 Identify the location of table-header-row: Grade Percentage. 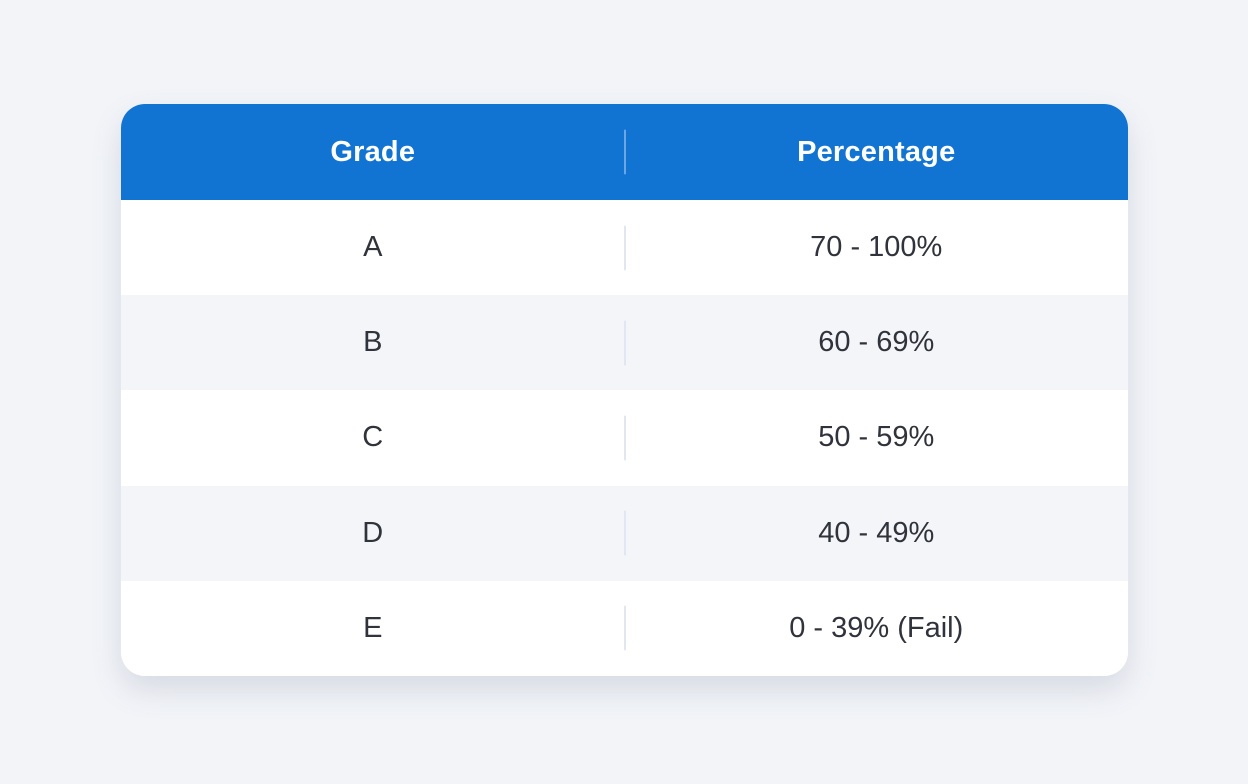
(624, 152).